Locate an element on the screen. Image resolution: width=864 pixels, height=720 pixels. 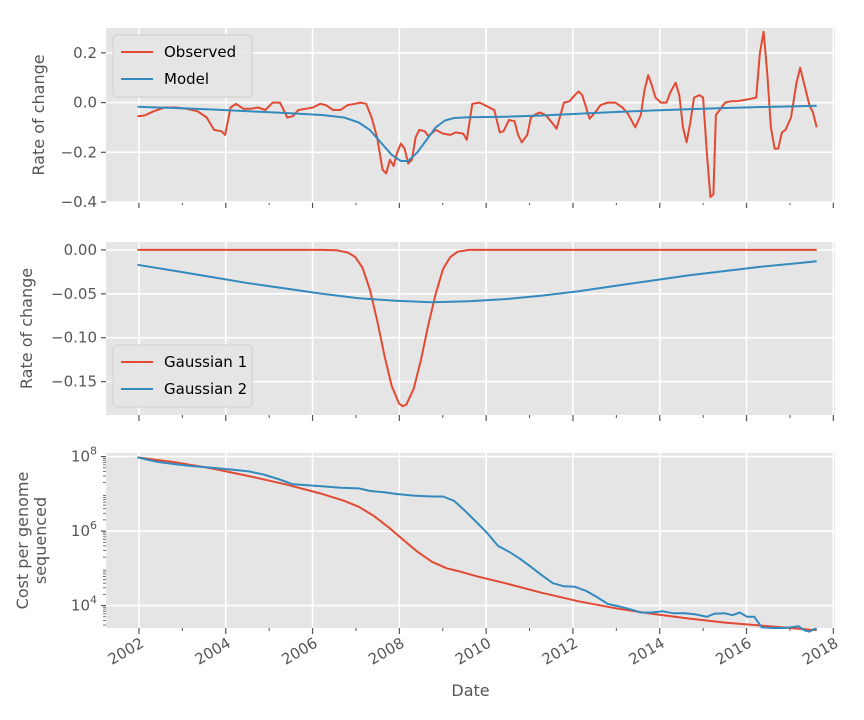
x-tick-label: 2004 is located at coordinates (213, 651).